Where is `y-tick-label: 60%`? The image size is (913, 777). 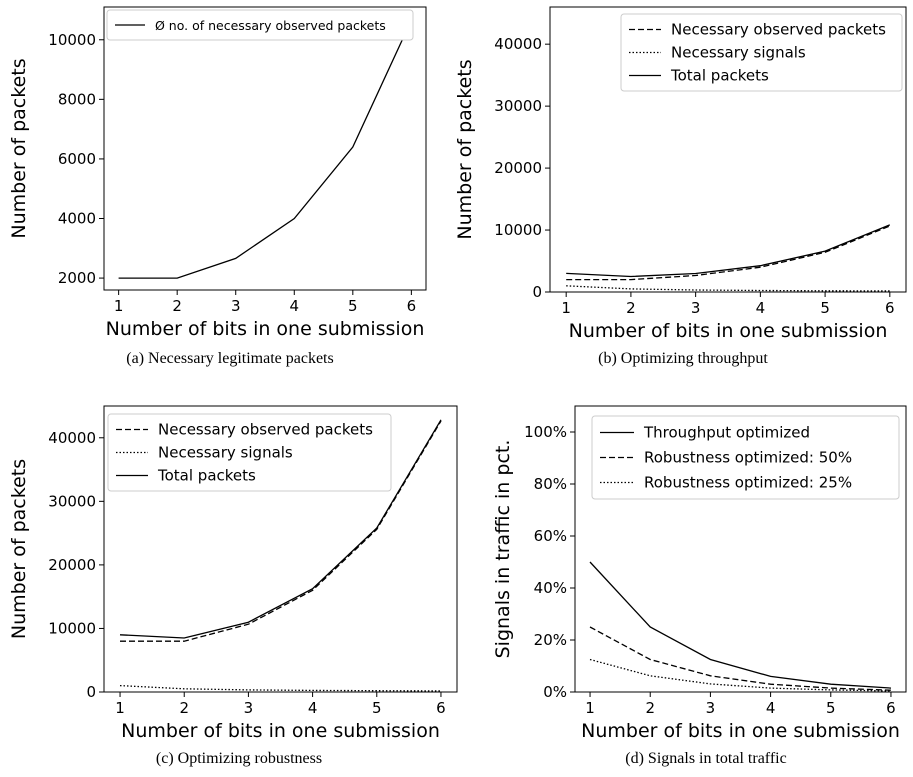
y-tick-label: 60% is located at coordinates (550, 536).